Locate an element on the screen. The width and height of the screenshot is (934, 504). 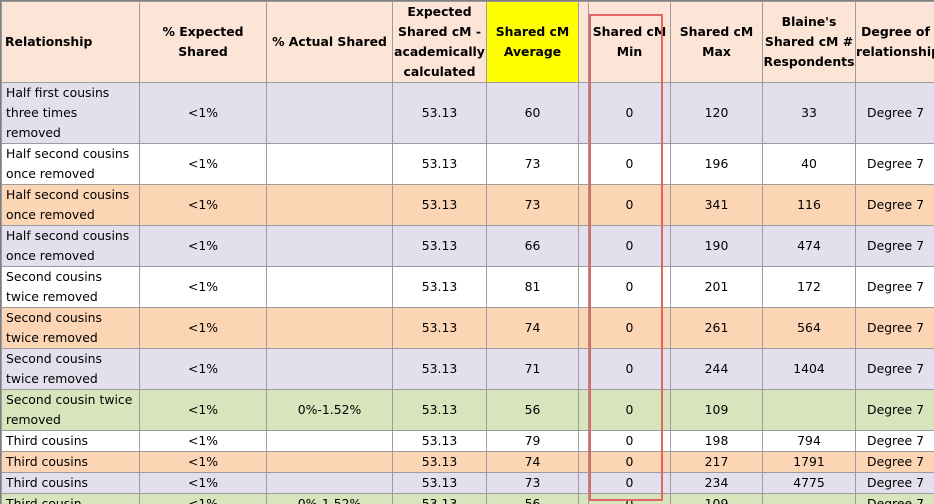
cell-max: 261 is located at coordinates (716, 328).